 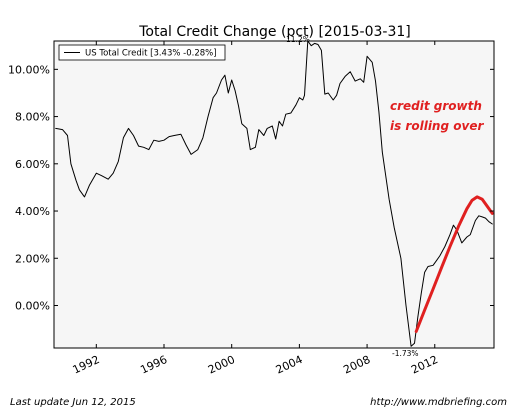 What do you see at coordinates (32, 305) in the screenshot?
I see `y-tick-label: 0.00%` at bounding box center [32, 305].